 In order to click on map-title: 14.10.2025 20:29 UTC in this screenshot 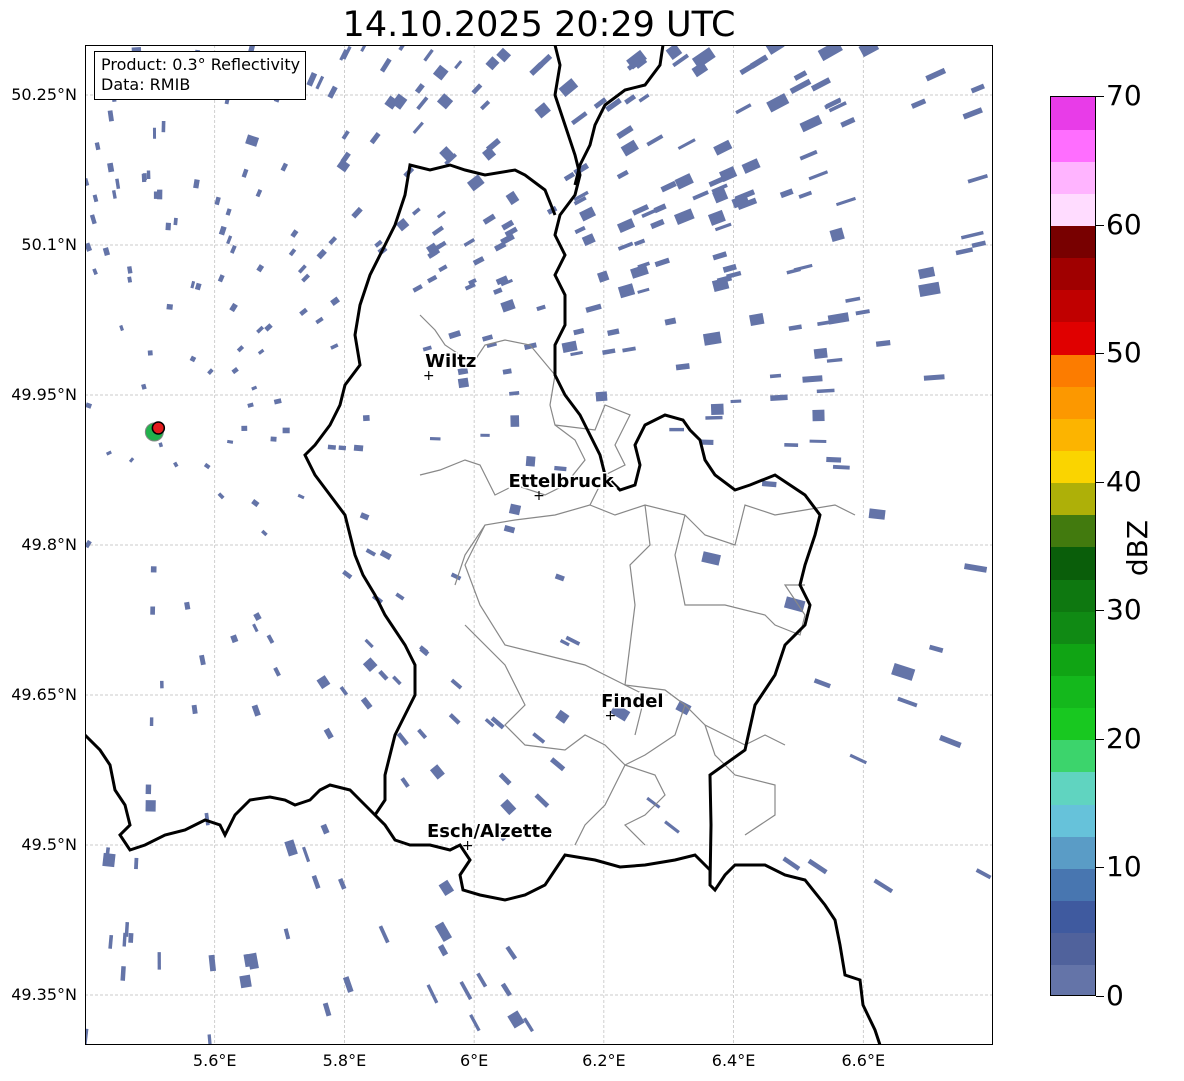, I will do `click(539, 25)`.